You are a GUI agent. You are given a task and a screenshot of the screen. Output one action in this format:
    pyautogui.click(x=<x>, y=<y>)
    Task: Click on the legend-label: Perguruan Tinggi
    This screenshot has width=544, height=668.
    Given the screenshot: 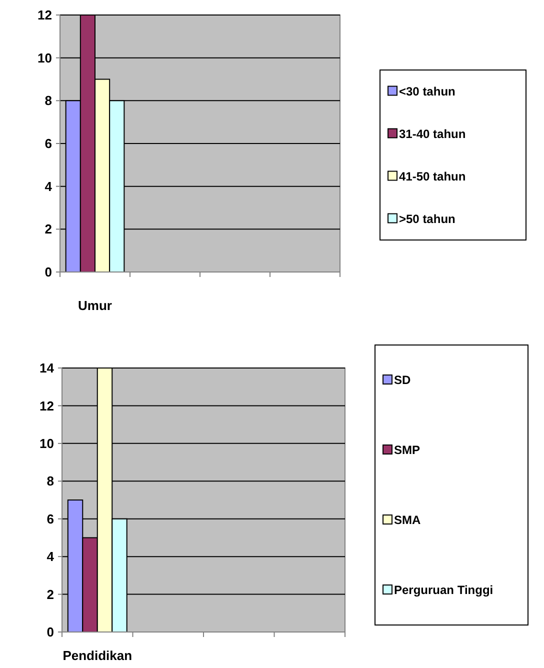 What is the action you would take?
    pyautogui.click(x=444, y=590)
    